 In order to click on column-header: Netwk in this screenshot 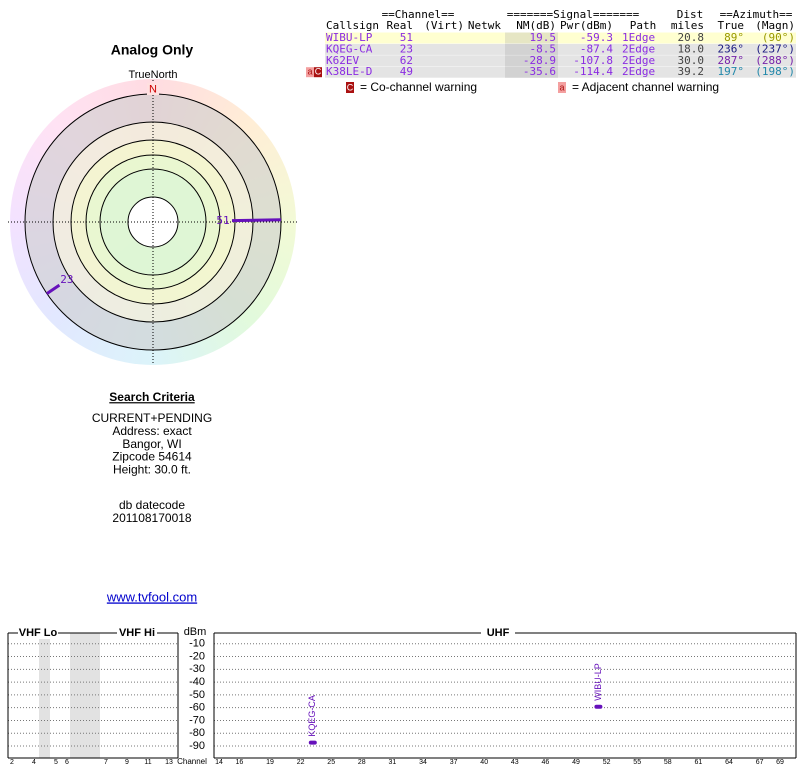, I will do `click(484, 25)`.